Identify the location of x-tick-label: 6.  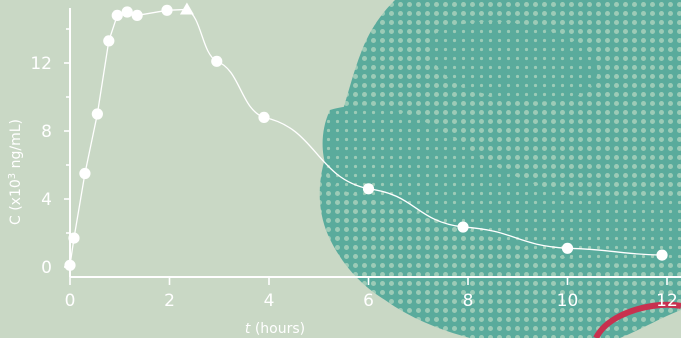
(368, 301).